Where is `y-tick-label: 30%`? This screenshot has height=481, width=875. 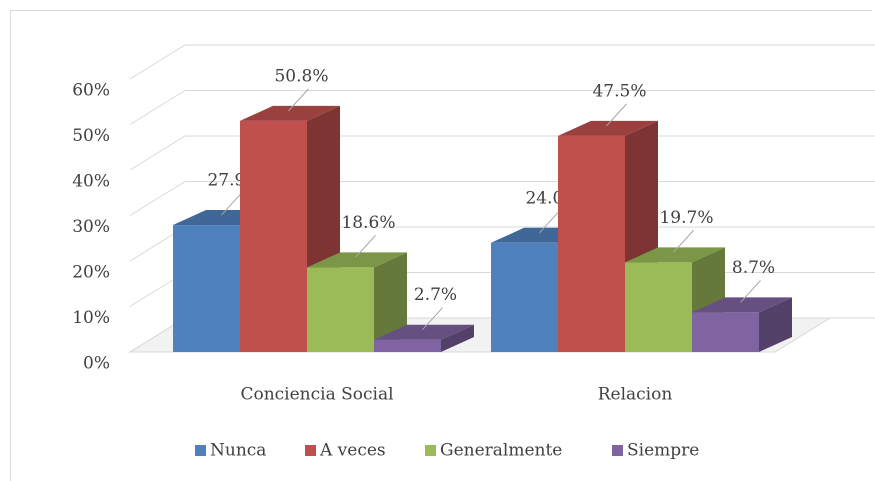 y-tick-label: 30% is located at coordinates (91, 227).